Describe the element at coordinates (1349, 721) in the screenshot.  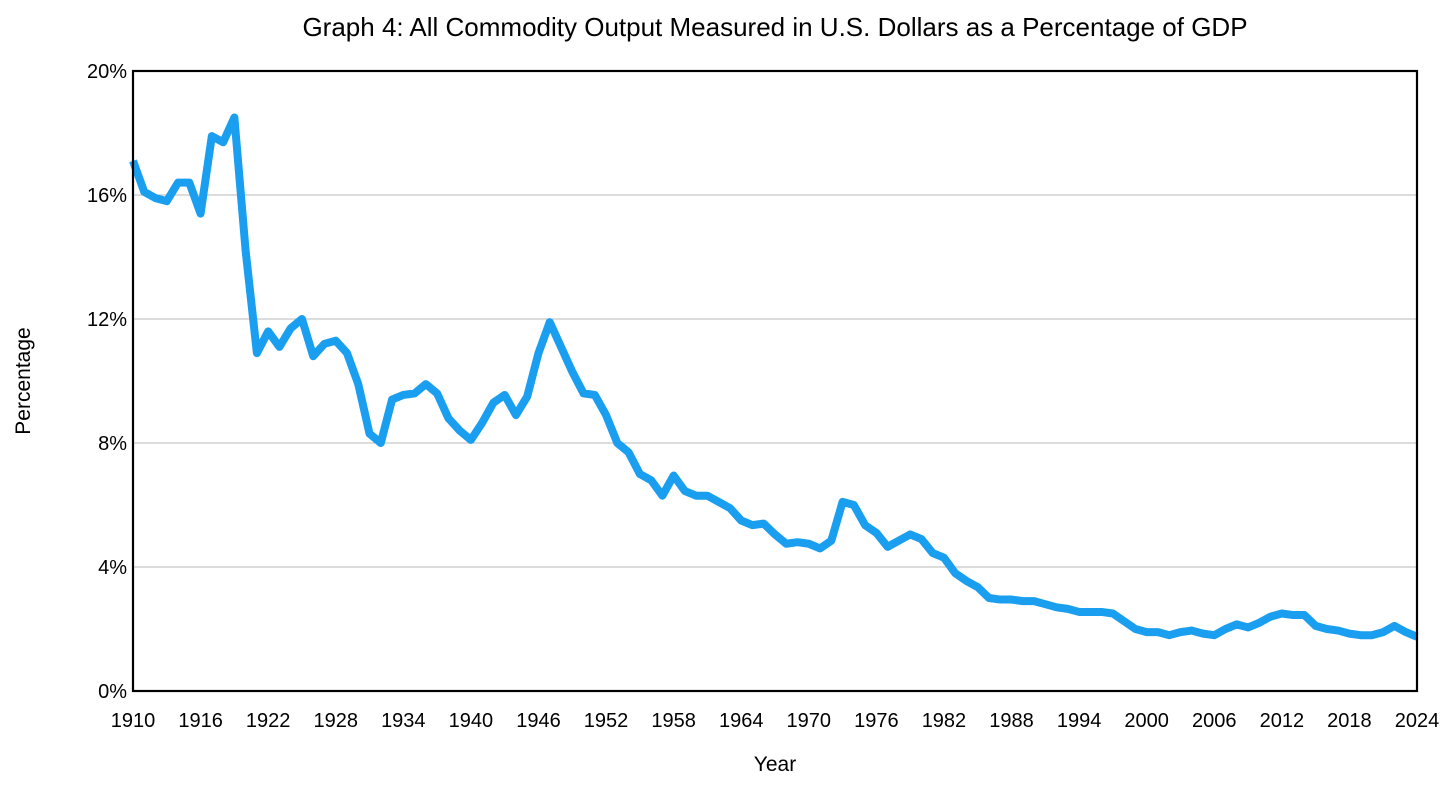
I see `x-tick-label: 2018` at that location.